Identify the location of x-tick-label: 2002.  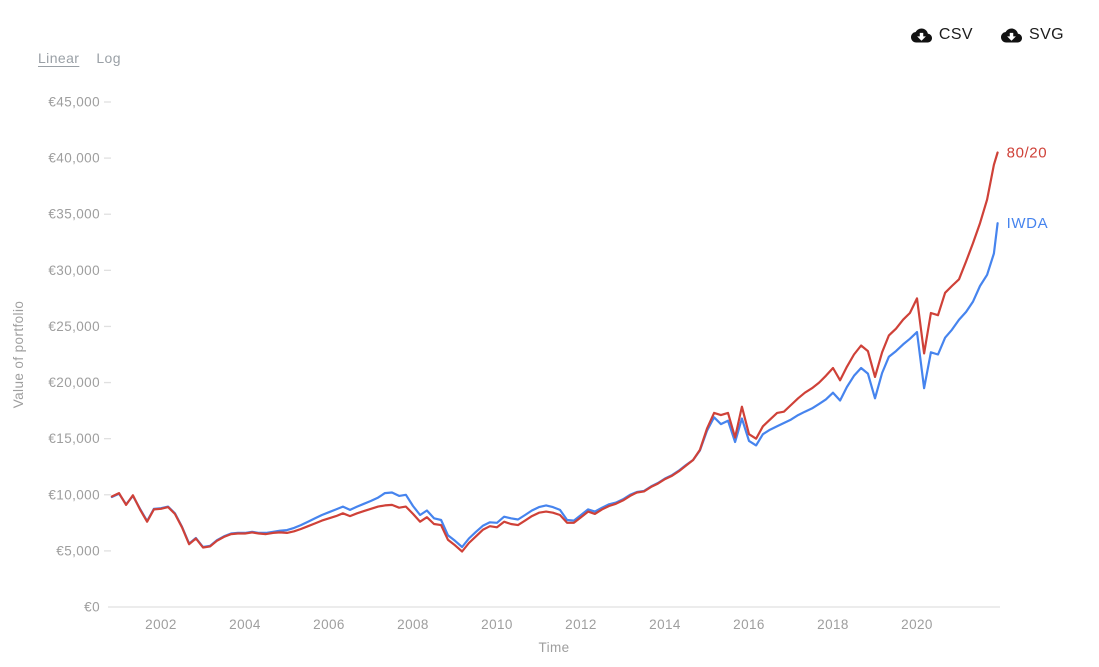
(161, 624).